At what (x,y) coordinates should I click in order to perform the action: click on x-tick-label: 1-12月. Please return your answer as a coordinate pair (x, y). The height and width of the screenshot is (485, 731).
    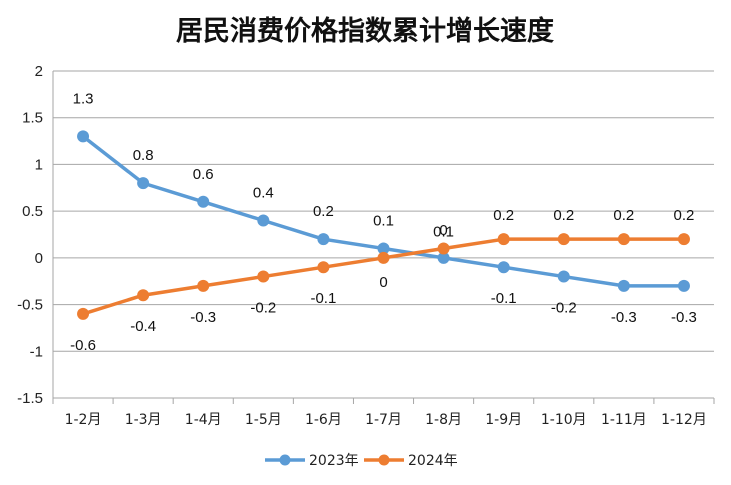
    Looking at the image, I should click on (684, 420).